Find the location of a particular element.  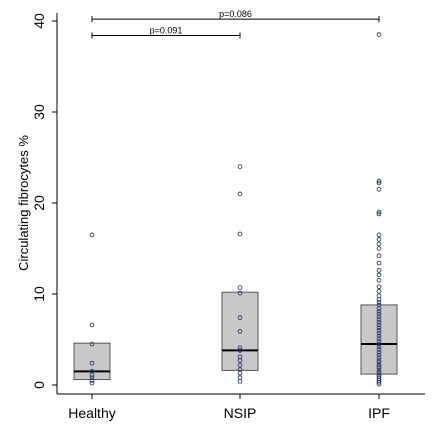

y-tick-label: 10 is located at coordinates (39, 294).